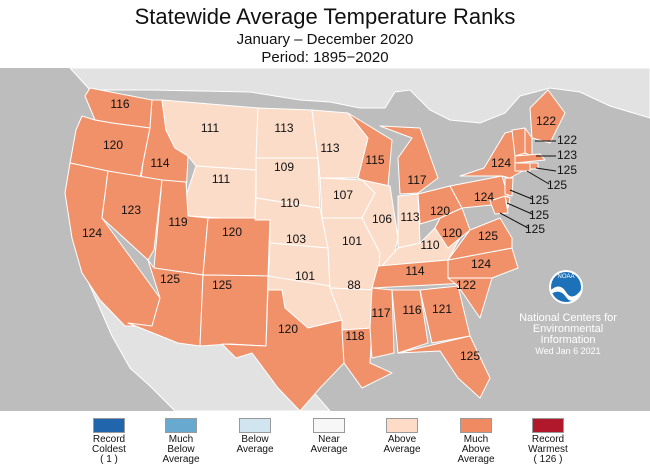 The height and width of the screenshot is (475, 650). Describe the element at coordinates (567, 170) in the screenshot. I see `rank-label-ri: 125` at that location.